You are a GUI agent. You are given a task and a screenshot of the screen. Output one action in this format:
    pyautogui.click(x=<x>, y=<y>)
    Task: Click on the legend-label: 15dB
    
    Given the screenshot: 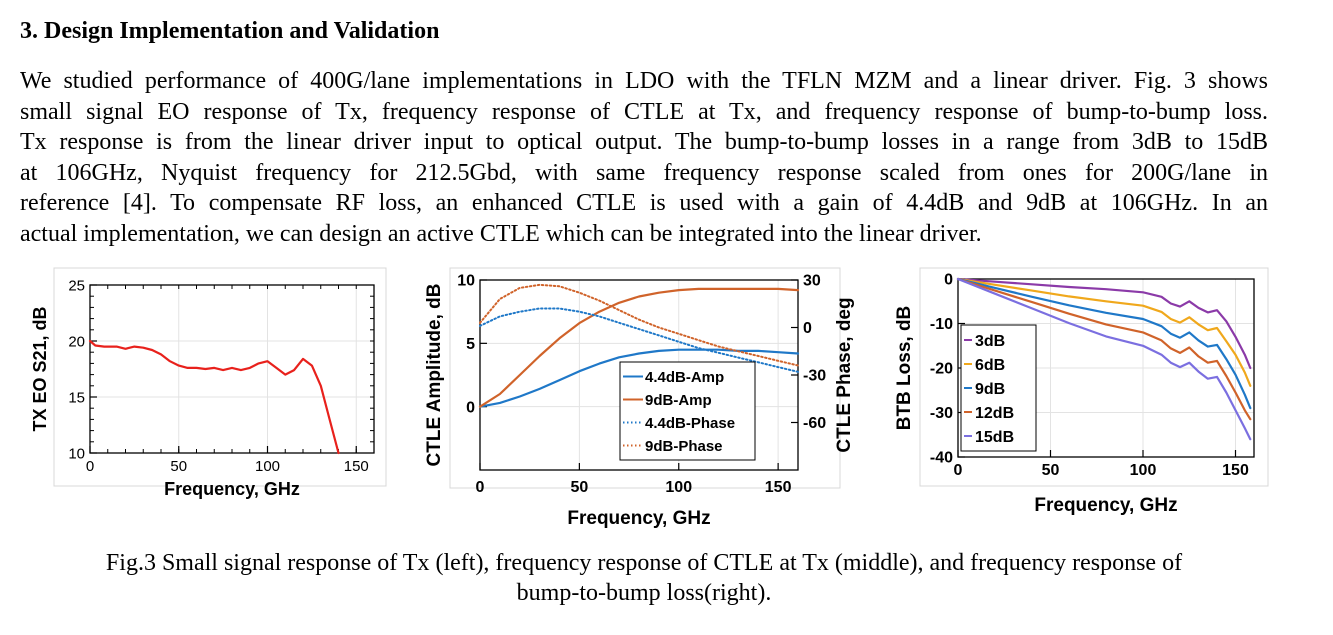 What is the action you would take?
    pyautogui.click(x=994, y=437)
    